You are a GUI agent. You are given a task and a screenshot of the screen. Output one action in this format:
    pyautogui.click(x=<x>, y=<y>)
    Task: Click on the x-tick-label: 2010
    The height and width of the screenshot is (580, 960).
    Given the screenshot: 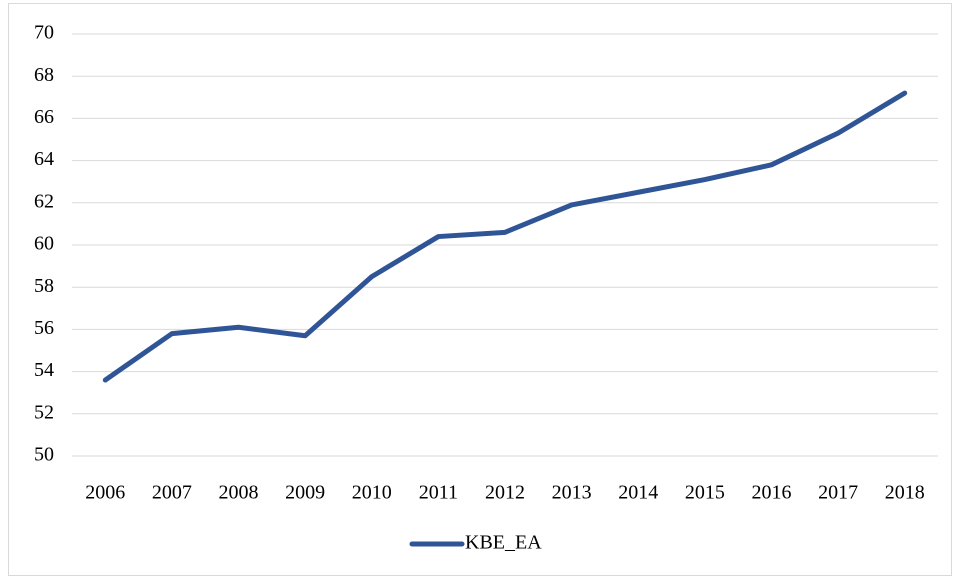 What is the action you would take?
    pyautogui.click(x=372, y=493)
    